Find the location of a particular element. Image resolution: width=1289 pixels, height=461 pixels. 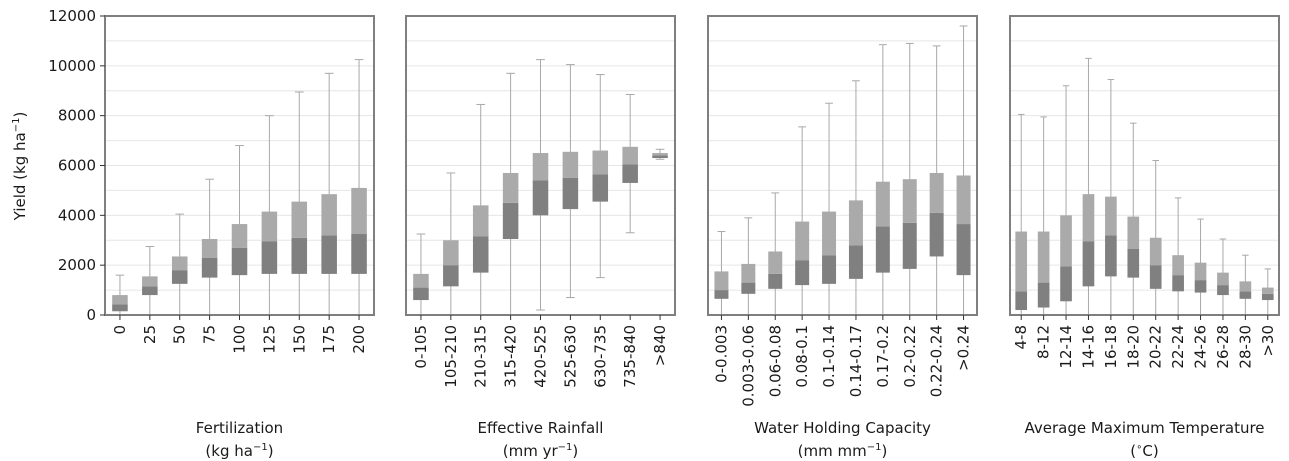

x-tick-label: >0.24 is located at coordinates (964, 348).